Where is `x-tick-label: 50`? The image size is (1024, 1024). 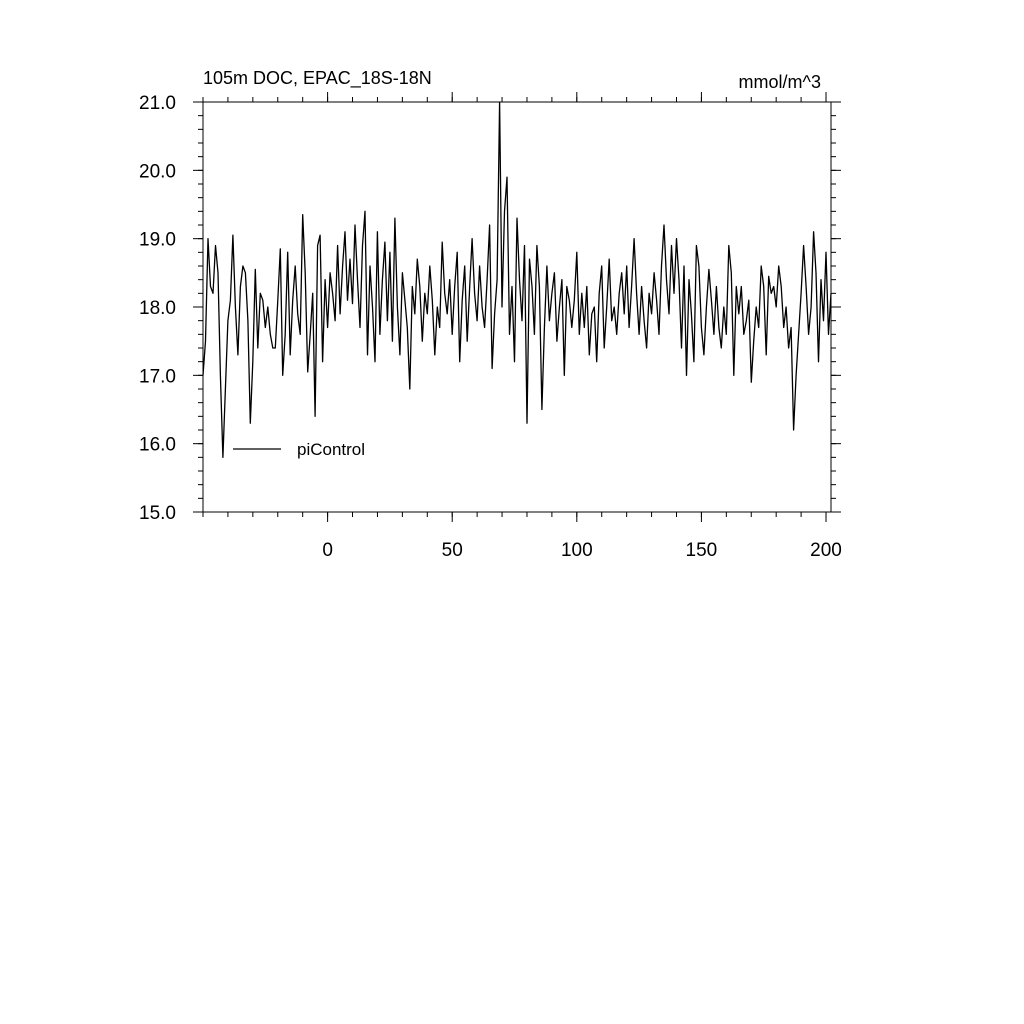 x-tick-label: 50 is located at coordinates (452, 550).